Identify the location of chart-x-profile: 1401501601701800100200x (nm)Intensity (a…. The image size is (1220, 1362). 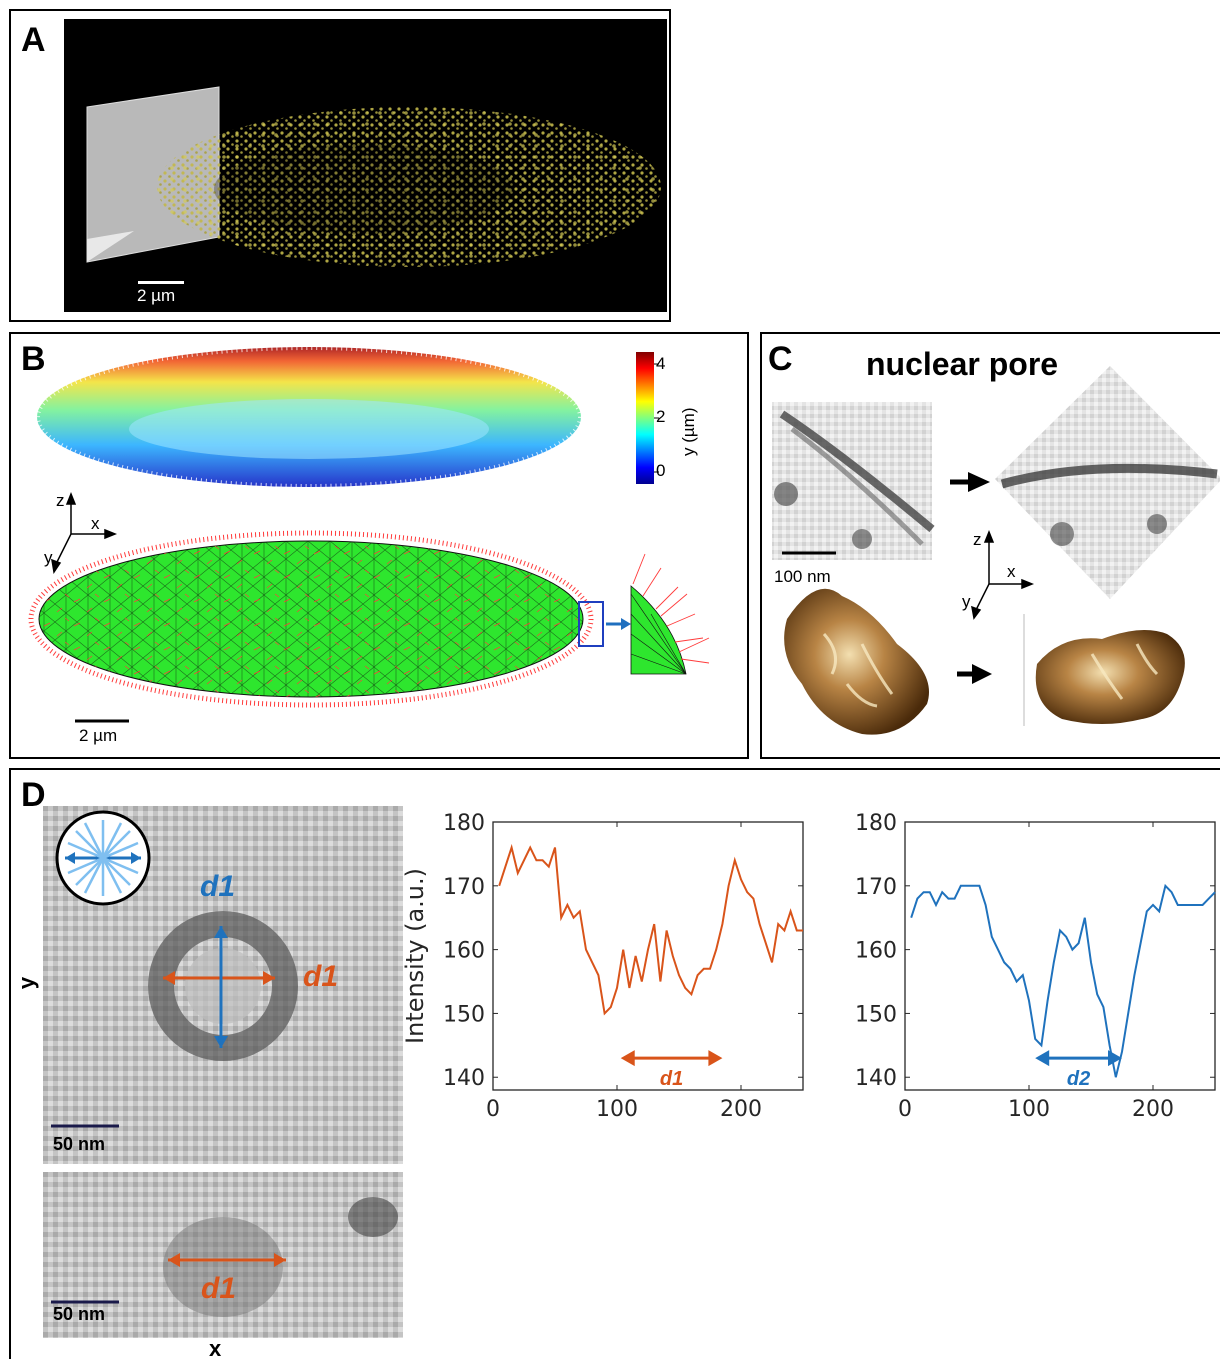
(611, 960).